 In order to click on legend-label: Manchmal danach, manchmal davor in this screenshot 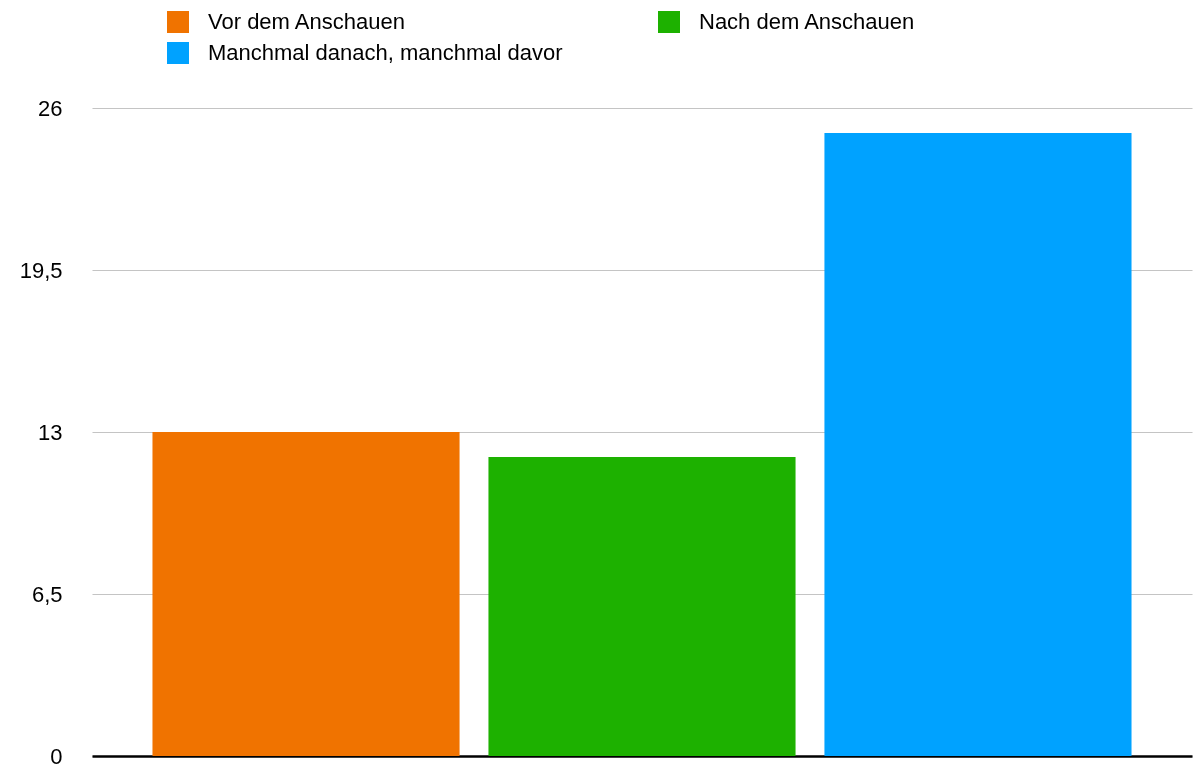, I will do `click(385, 52)`.